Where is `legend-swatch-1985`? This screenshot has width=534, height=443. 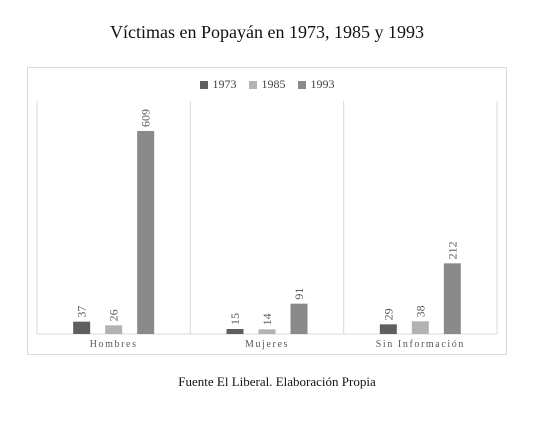 legend-swatch-1985 is located at coordinates (252, 84).